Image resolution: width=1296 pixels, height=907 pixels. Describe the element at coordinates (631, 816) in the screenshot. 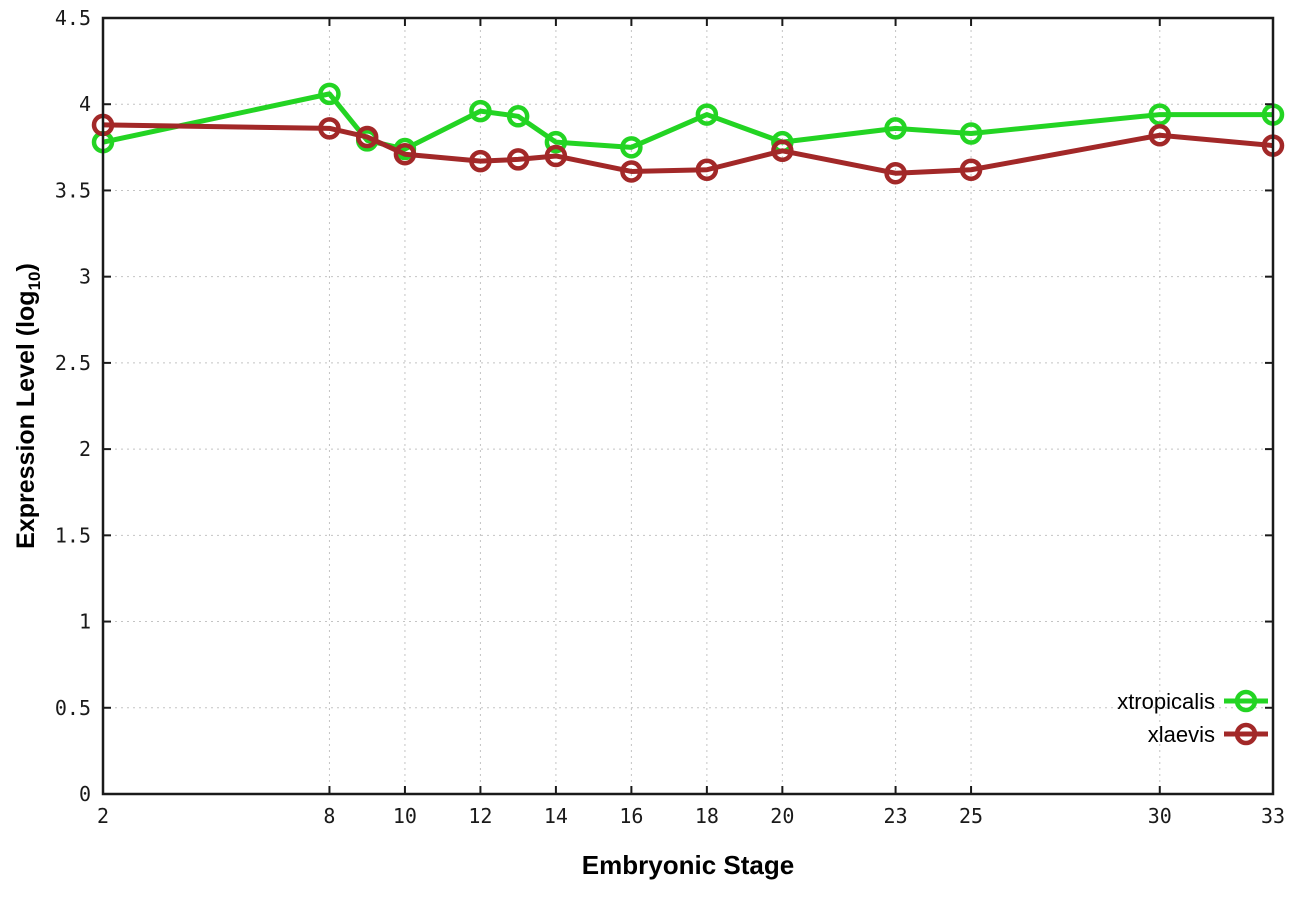

I see `x-tick-label: 16` at that location.